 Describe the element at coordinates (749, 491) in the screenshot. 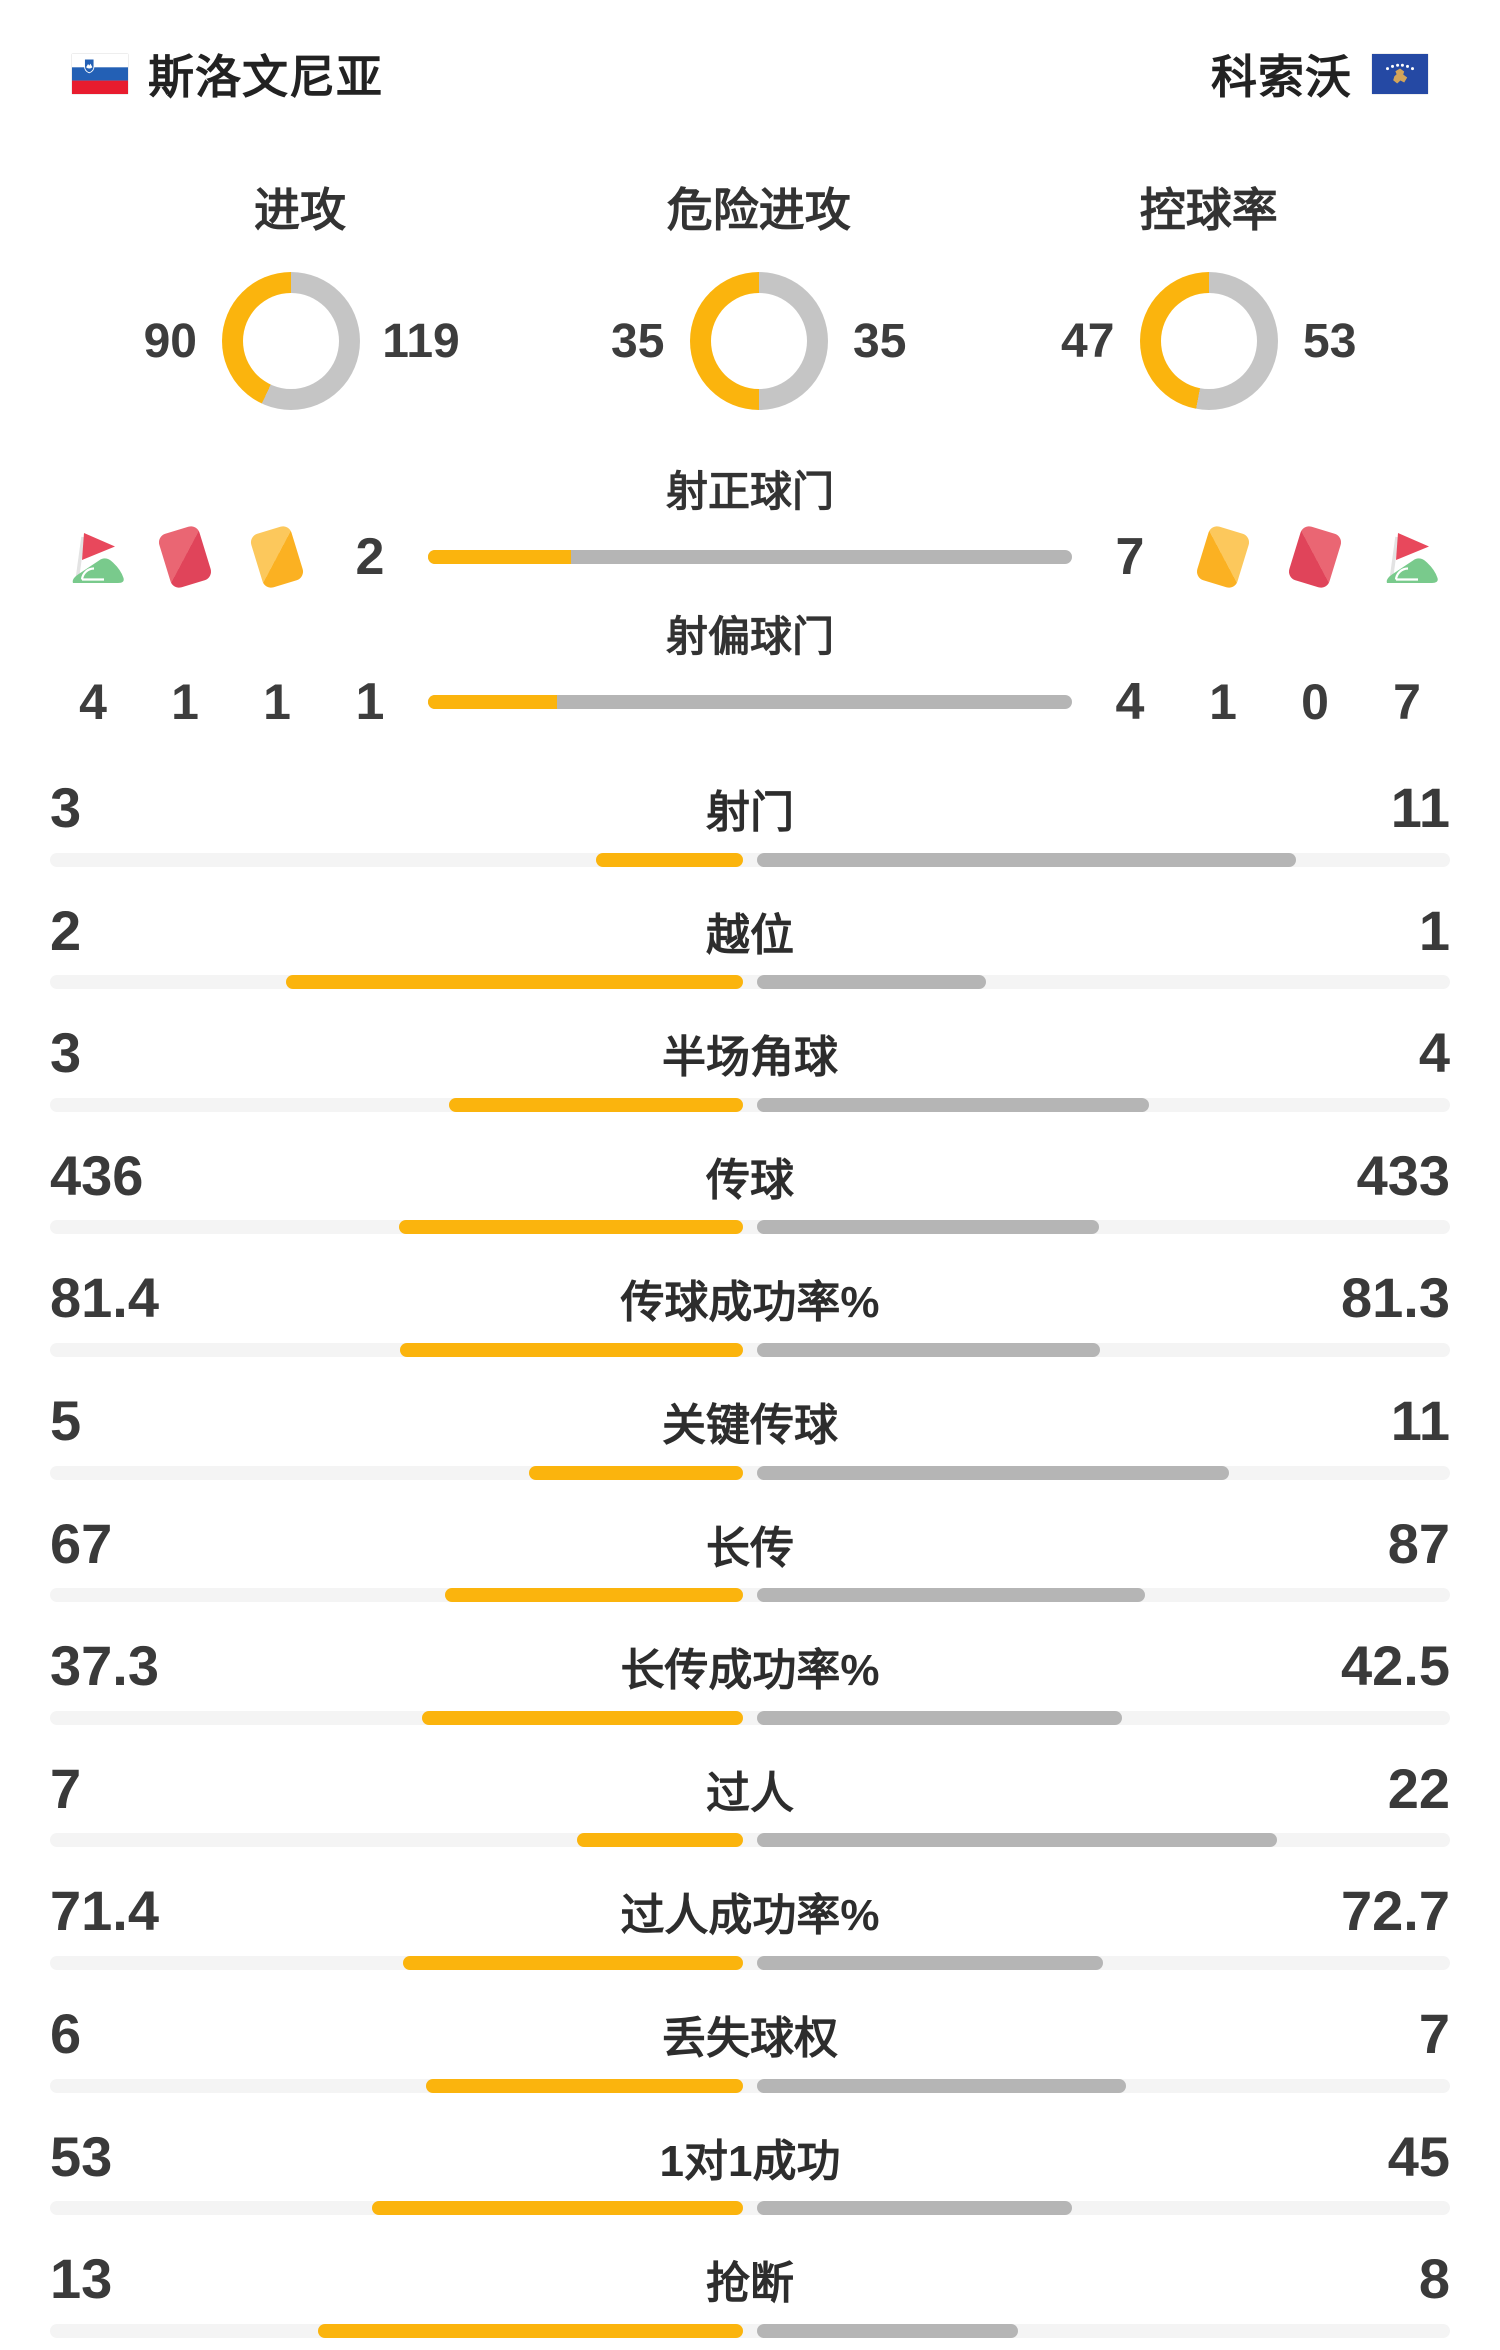

I see `shots-on-target-title: 射正球门` at that location.